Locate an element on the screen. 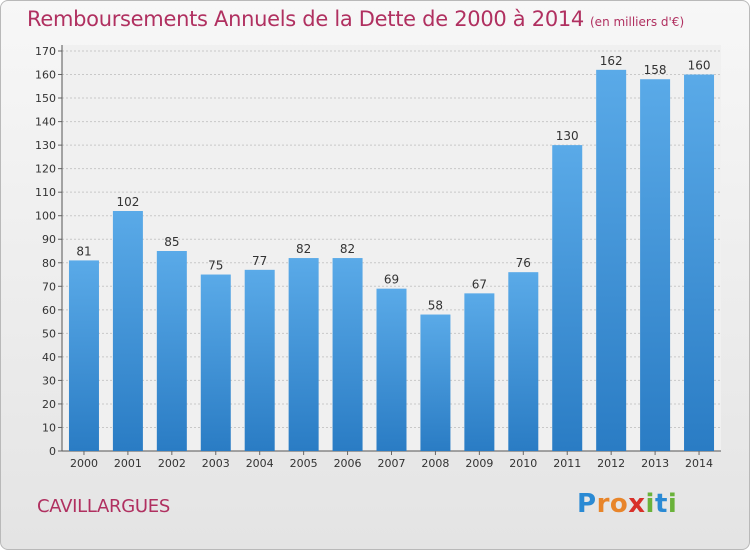 This screenshot has height=550, width=750. data-label-2013: 158 is located at coordinates (655, 70).